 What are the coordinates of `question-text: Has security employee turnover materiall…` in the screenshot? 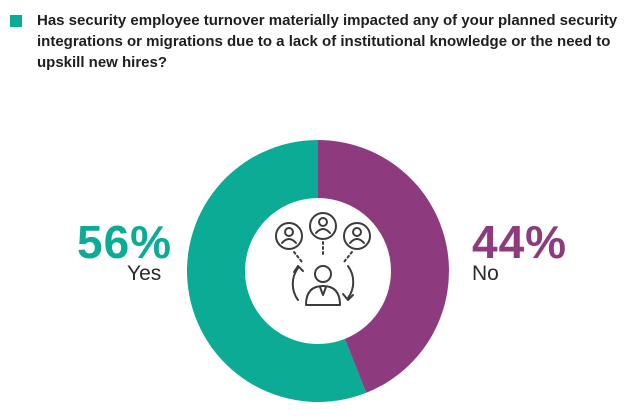 It's located at (327, 41).